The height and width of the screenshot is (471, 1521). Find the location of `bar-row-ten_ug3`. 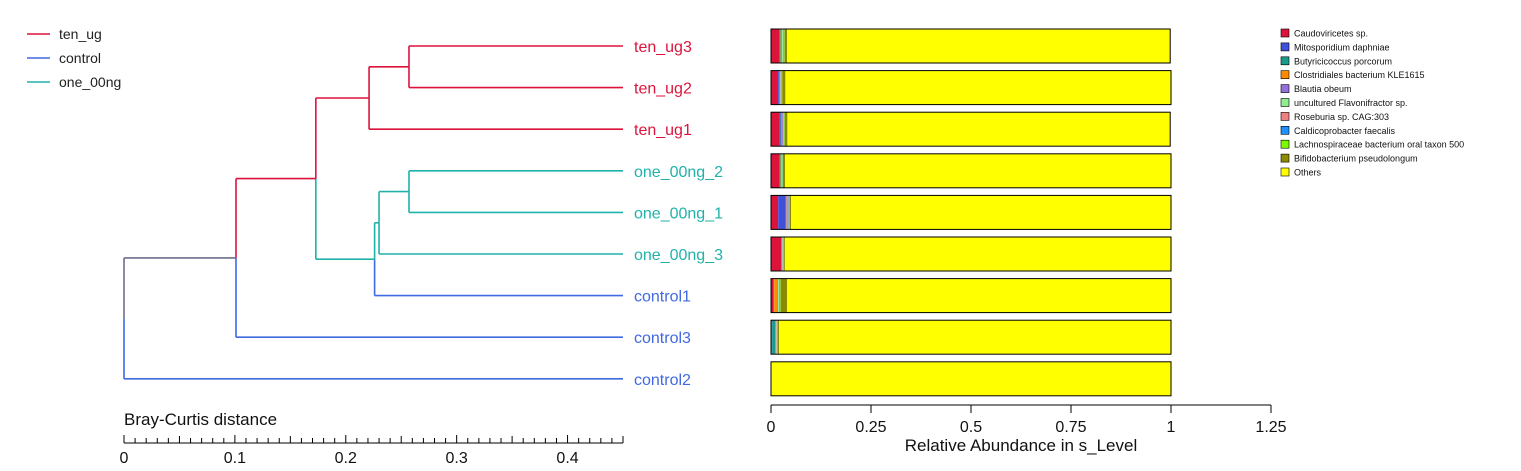

bar-row-ten_ug3 is located at coordinates (970, 46).